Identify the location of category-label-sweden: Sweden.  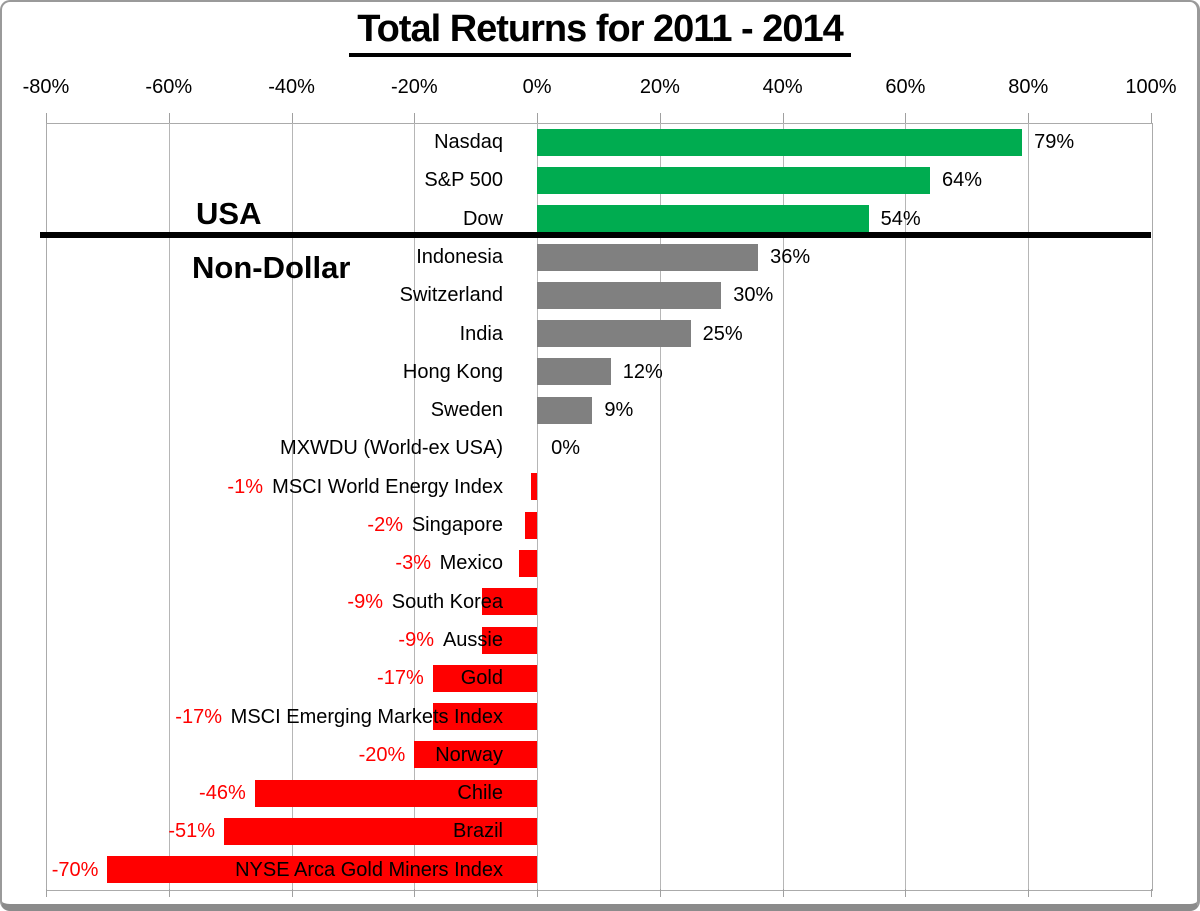
(466, 410).